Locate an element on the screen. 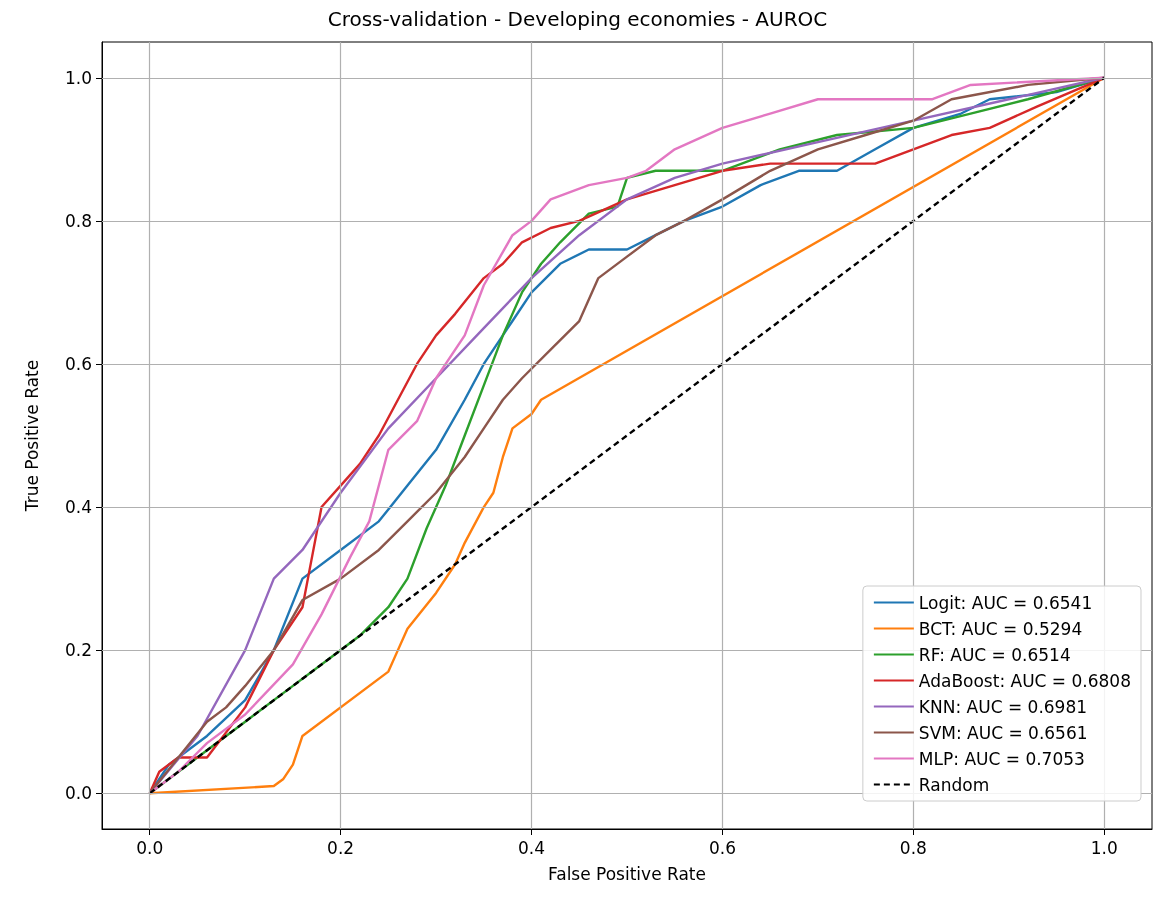 This screenshot has height=905, width=1155. y-tick-label: 0.4 is located at coordinates (78, 507).